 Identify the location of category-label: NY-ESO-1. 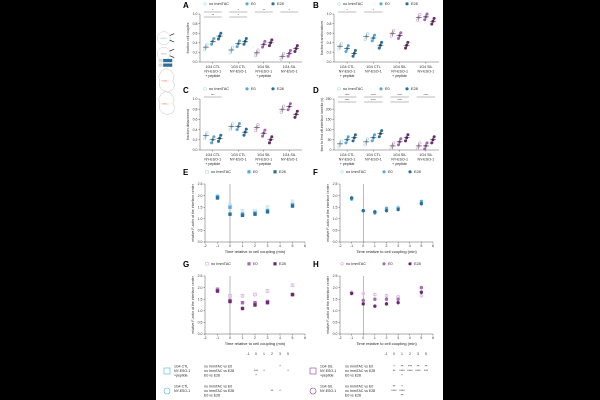
(263, 160).